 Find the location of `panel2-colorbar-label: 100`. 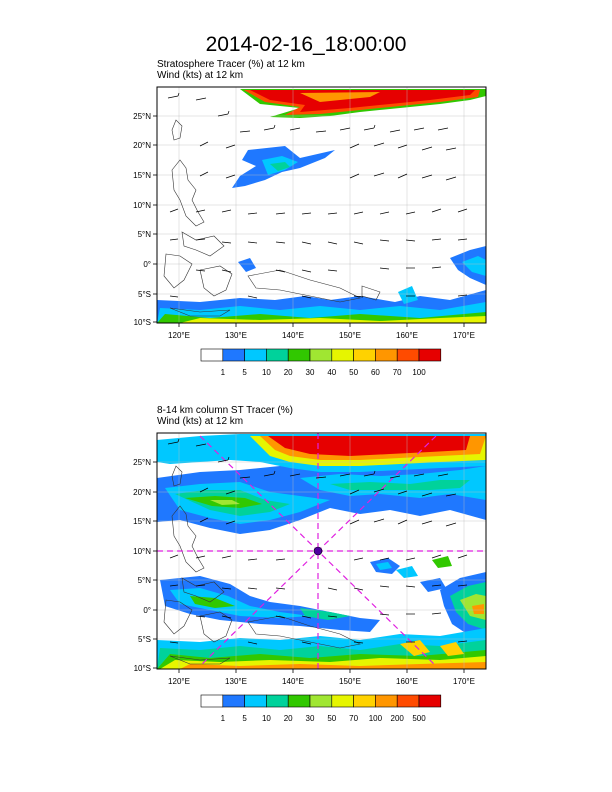

panel2-colorbar-label: 100 is located at coordinates (376, 718).